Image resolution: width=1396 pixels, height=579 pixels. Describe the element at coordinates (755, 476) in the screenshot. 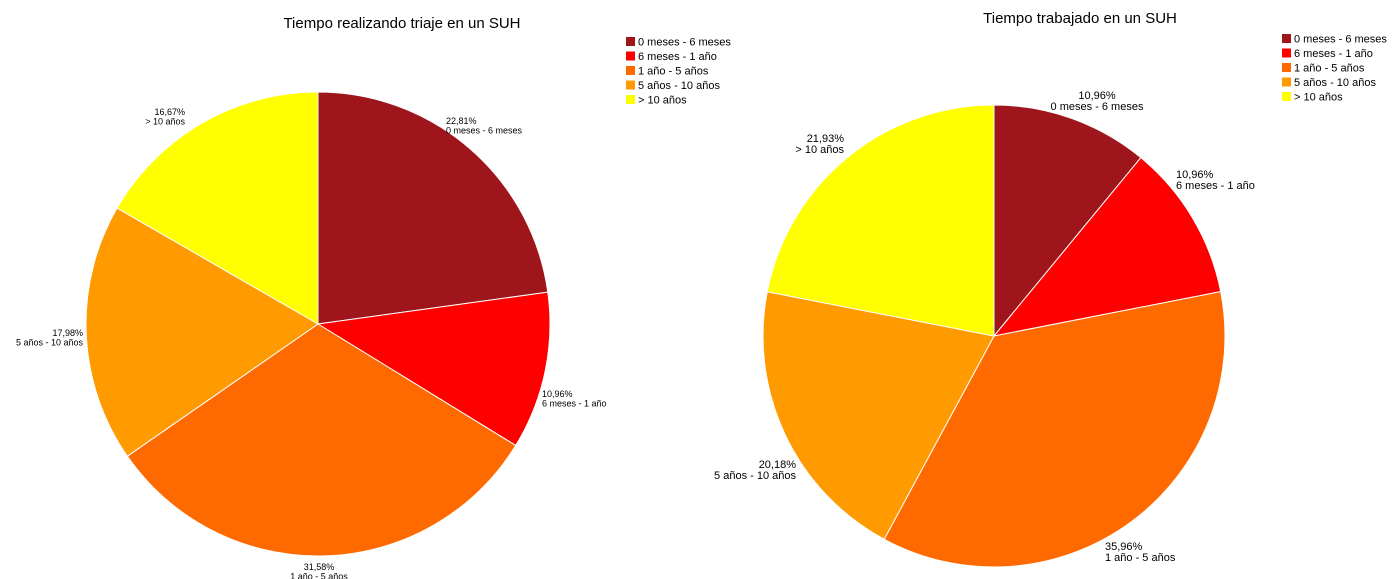

I see `chart-2-slice-4-category-label: 5 años - 10 años` at that location.